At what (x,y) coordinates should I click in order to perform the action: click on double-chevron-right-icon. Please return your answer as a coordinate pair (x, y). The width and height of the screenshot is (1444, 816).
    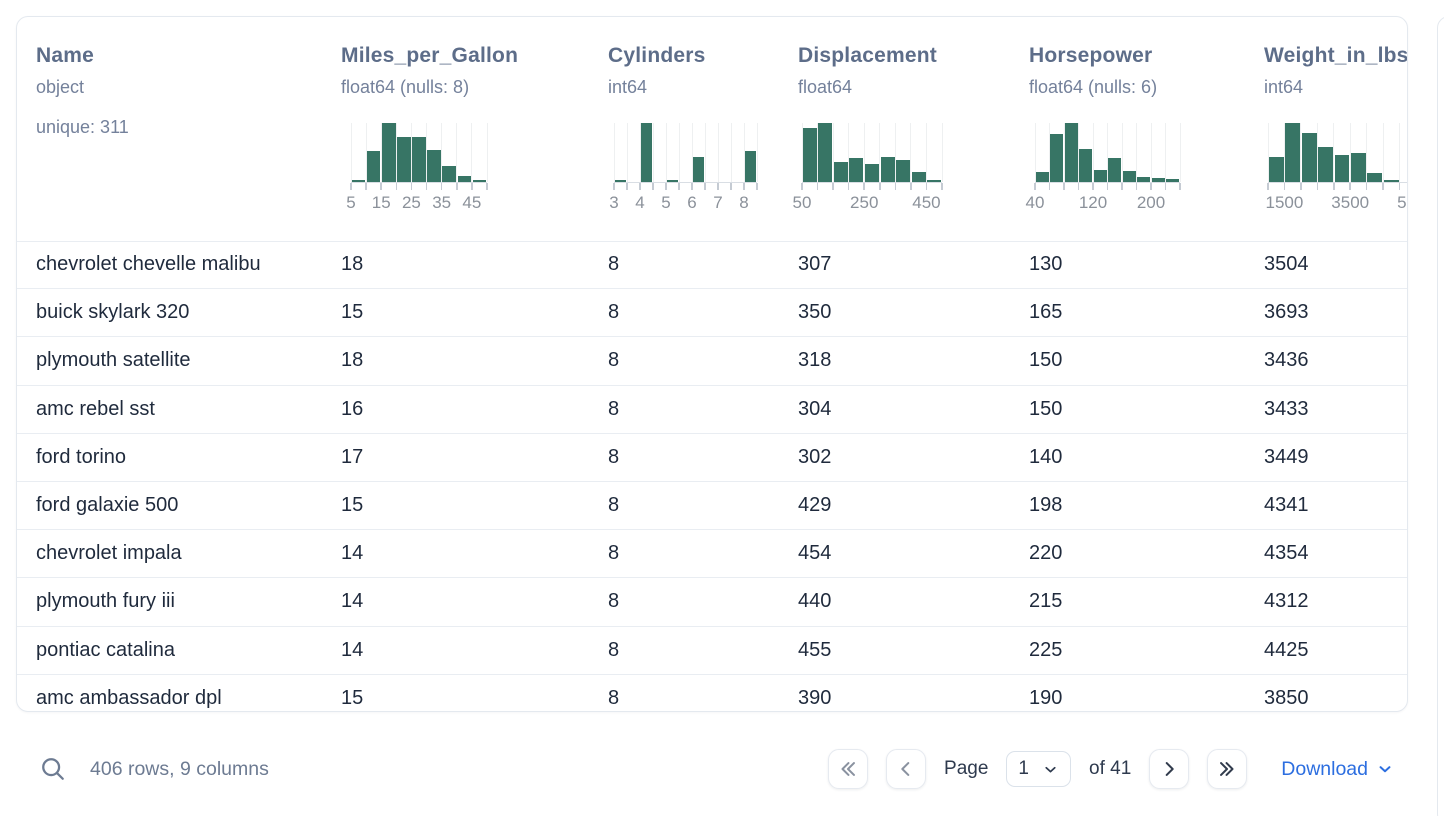
    Looking at the image, I should click on (1227, 769).